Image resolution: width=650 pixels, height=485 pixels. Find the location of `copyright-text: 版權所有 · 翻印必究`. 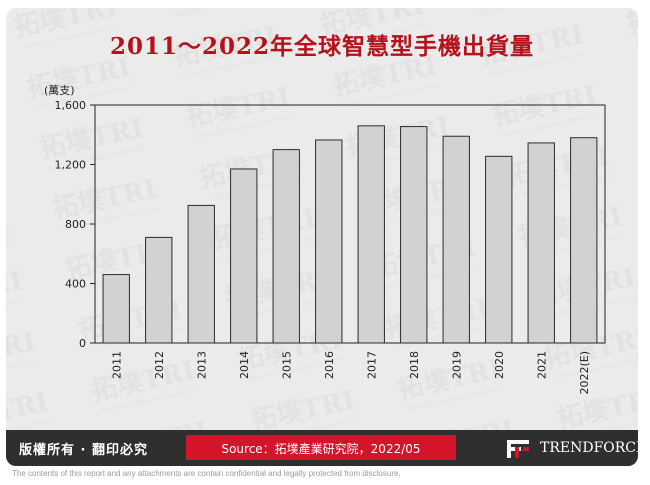

copyright-text: 版權所有 · 翻印必究 is located at coordinates (83, 450).